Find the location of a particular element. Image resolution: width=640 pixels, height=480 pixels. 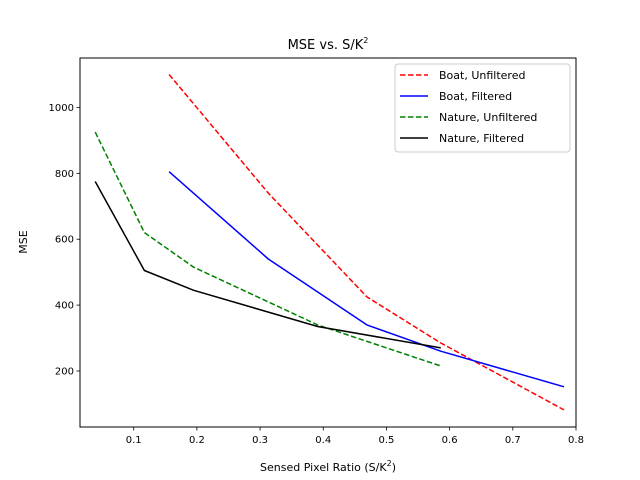

y-tick-label: 200 is located at coordinates (64, 371).